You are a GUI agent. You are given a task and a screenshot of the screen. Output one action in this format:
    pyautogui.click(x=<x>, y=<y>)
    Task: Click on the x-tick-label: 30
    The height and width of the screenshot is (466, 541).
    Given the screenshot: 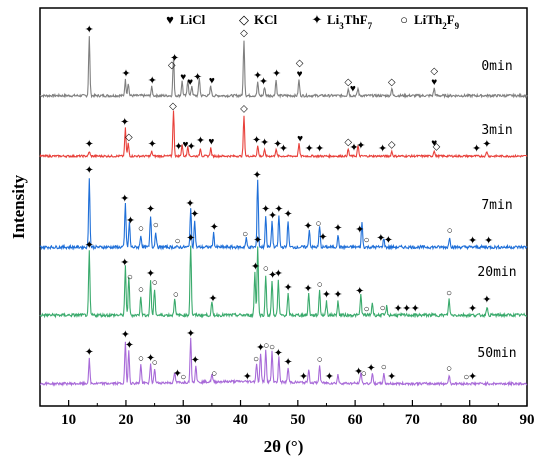 What is the action you would take?
    pyautogui.click(x=183, y=420)
    